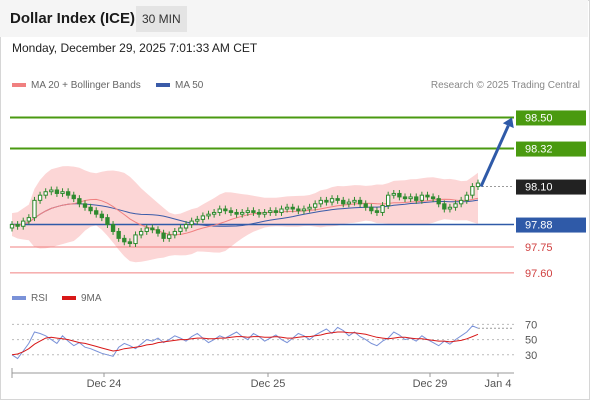 This screenshot has height=400, width=590. What do you see at coordinates (531, 356) in the screenshot?
I see `rsi-tick-30: 30` at bounding box center [531, 356].